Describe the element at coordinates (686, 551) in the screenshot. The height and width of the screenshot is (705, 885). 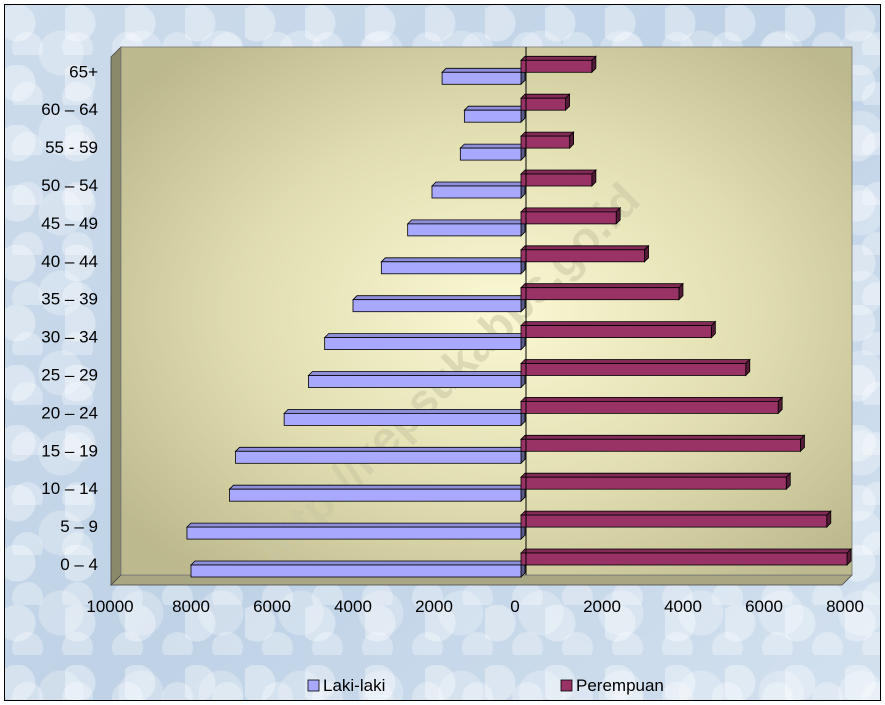
I see `bar-perempuan-0-top` at that location.